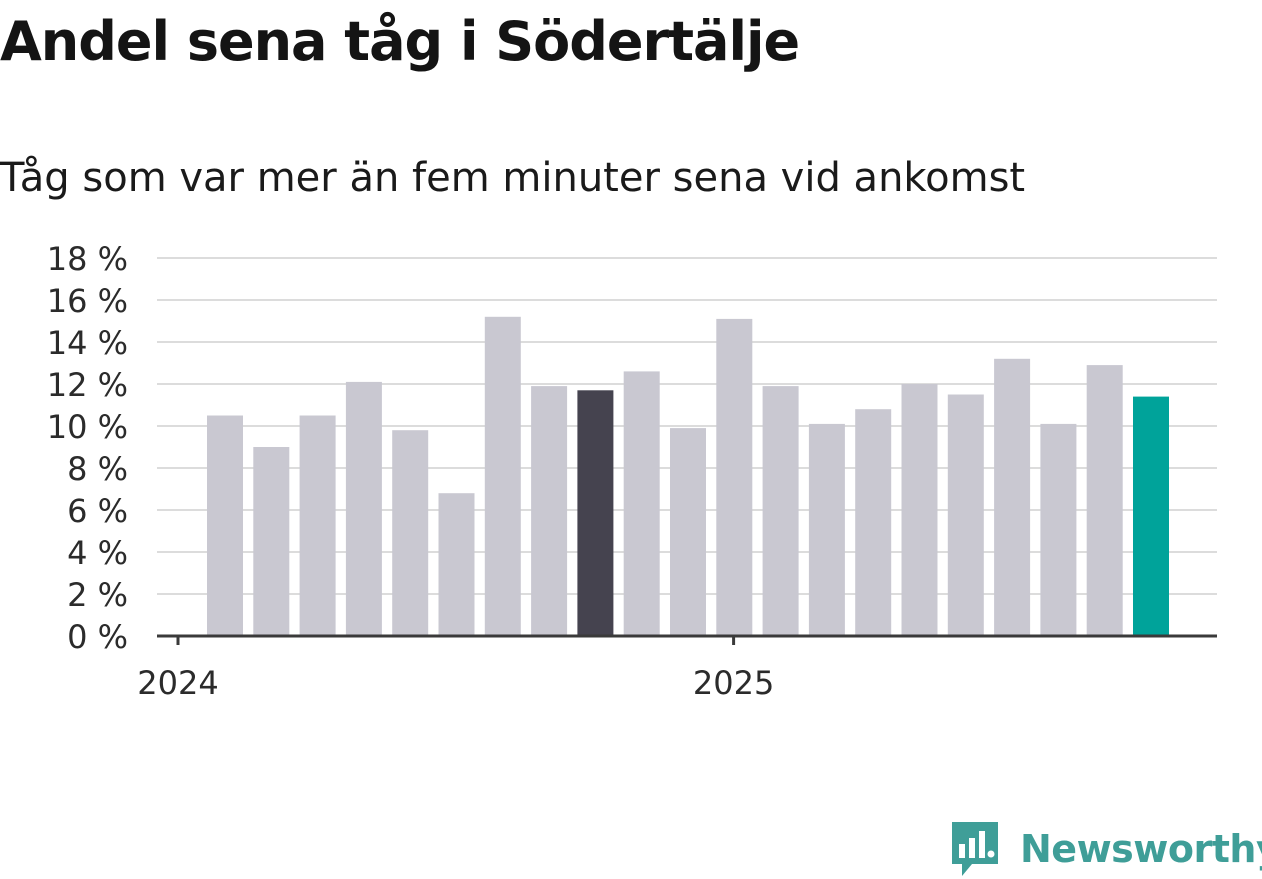  I want to click on y-axis-tick-labels: 0 % 2 % 4 % 6 % 8 % 10 % 12 % 14 % 16 % 18 %, so click(87, 448).